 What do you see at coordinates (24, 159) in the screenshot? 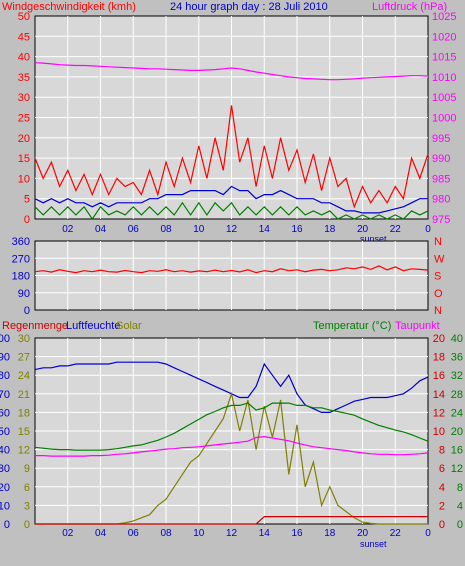
I see `wind-speed-tick-label: 15` at bounding box center [24, 159].